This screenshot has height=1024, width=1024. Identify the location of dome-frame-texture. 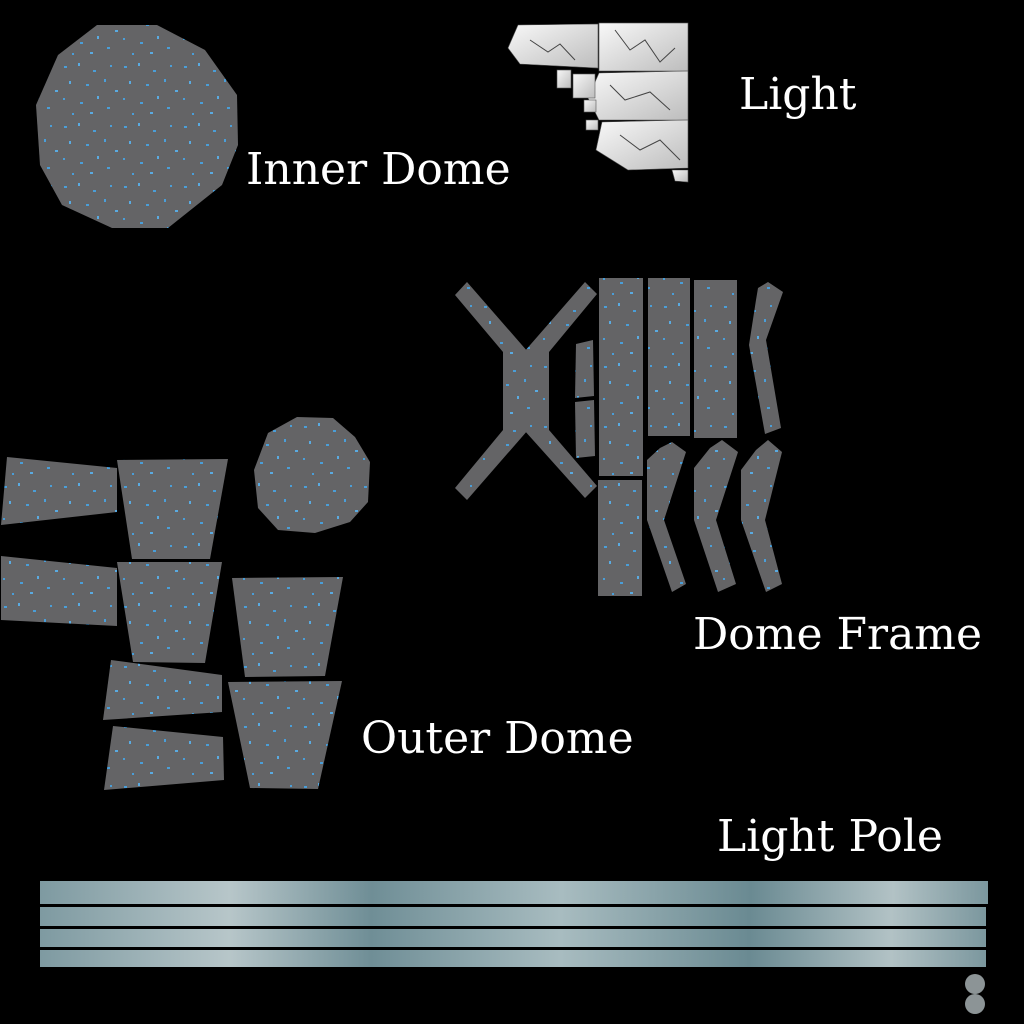
(619, 437).